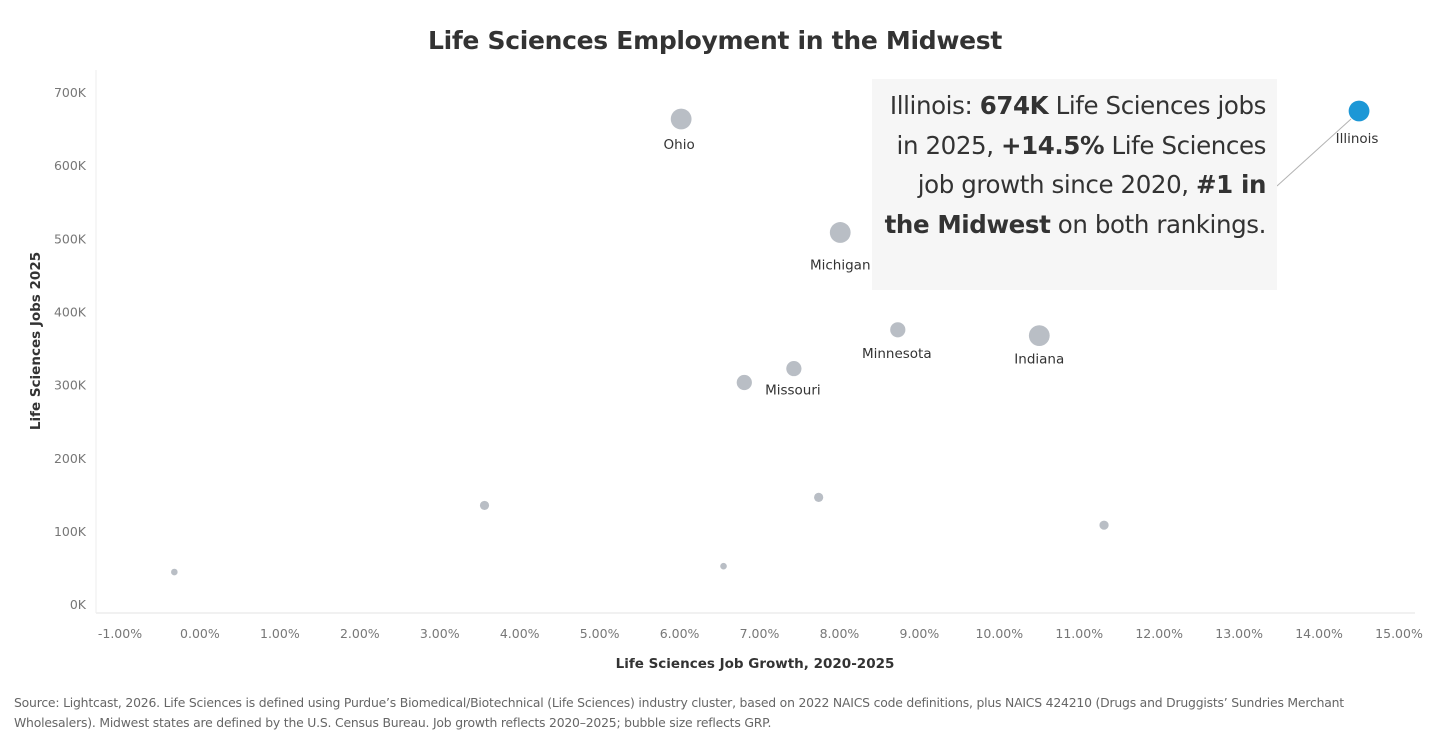 This screenshot has width=1430, height=747. Describe the element at coordinates (715, 40) in the screenshot. I see `chart-title: Life Sciences Employment in the Midwest` at that location.